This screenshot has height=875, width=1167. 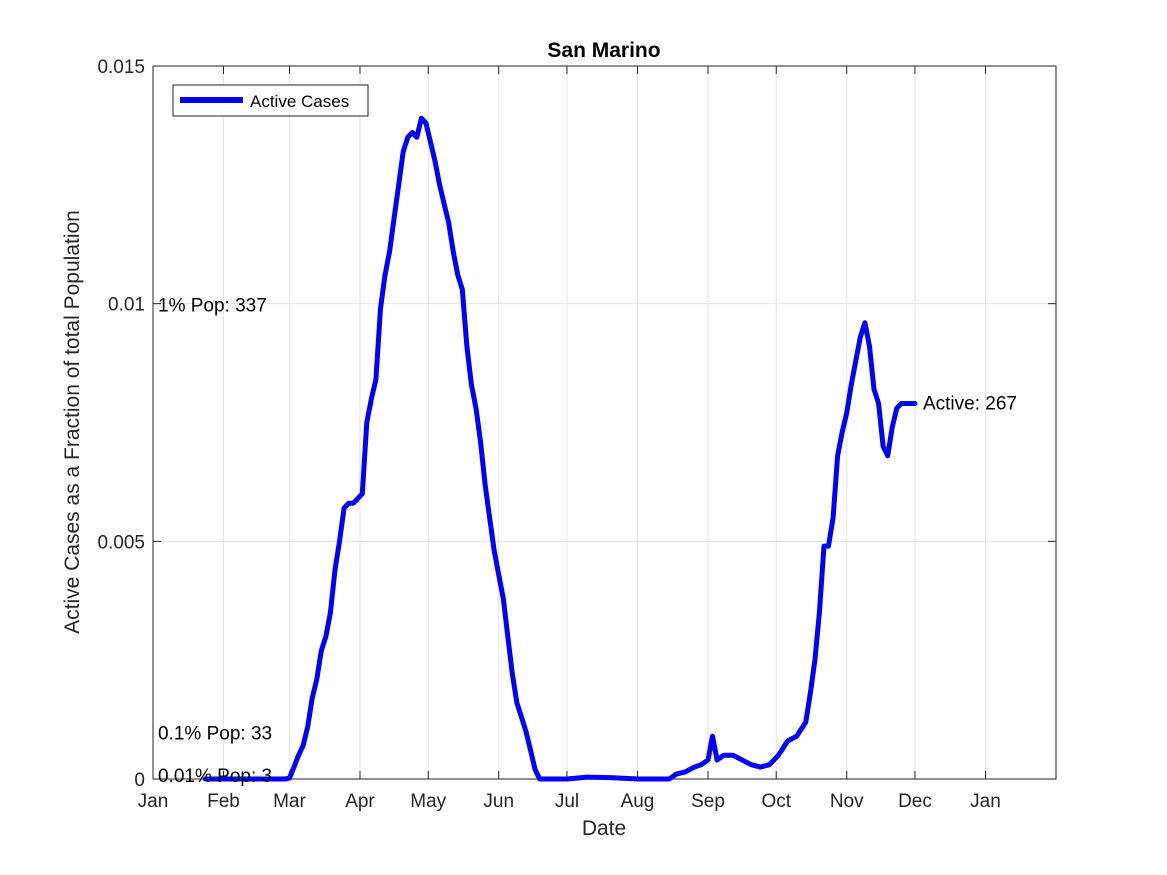 What do you see at coordinates (126, 305) in the screenshot?
I see `y-tick-label: 0.01` at bounding box center [126, 305].